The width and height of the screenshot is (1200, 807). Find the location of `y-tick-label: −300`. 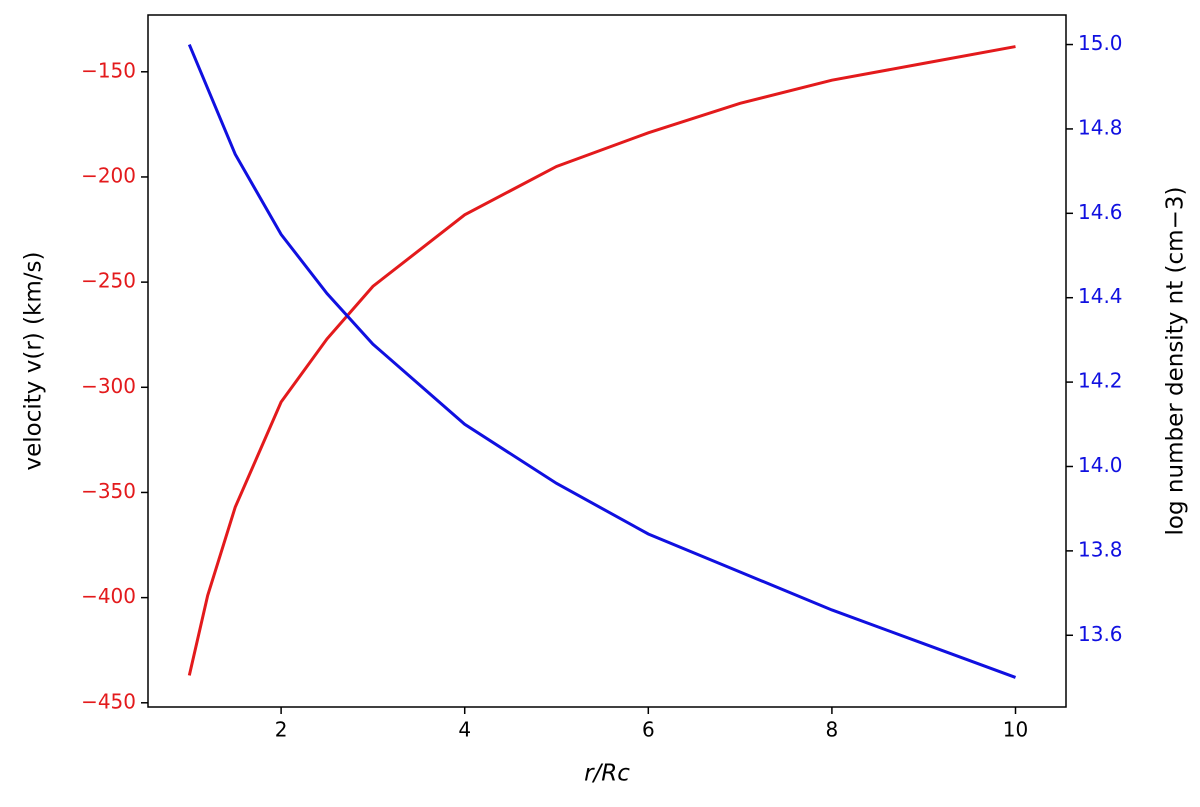

y-tick-label: −300 is located at coordinates (108, 386).